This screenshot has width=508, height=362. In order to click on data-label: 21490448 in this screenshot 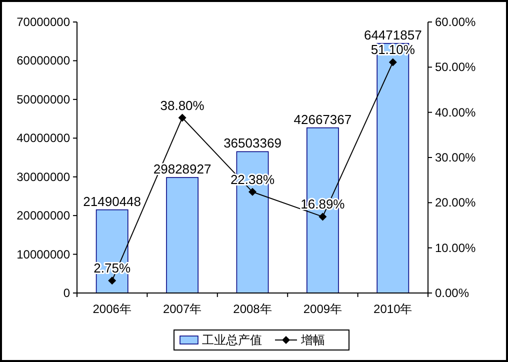, I will do `click(112, 201)`.